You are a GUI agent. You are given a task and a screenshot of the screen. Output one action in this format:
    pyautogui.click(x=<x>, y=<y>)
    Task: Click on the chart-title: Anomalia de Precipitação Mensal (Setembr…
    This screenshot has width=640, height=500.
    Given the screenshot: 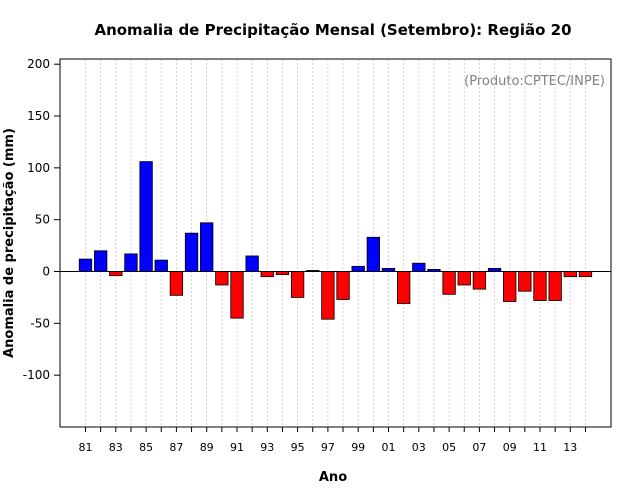 What is the action you would take?
    pyautogui.click(x=332, y=30)
    